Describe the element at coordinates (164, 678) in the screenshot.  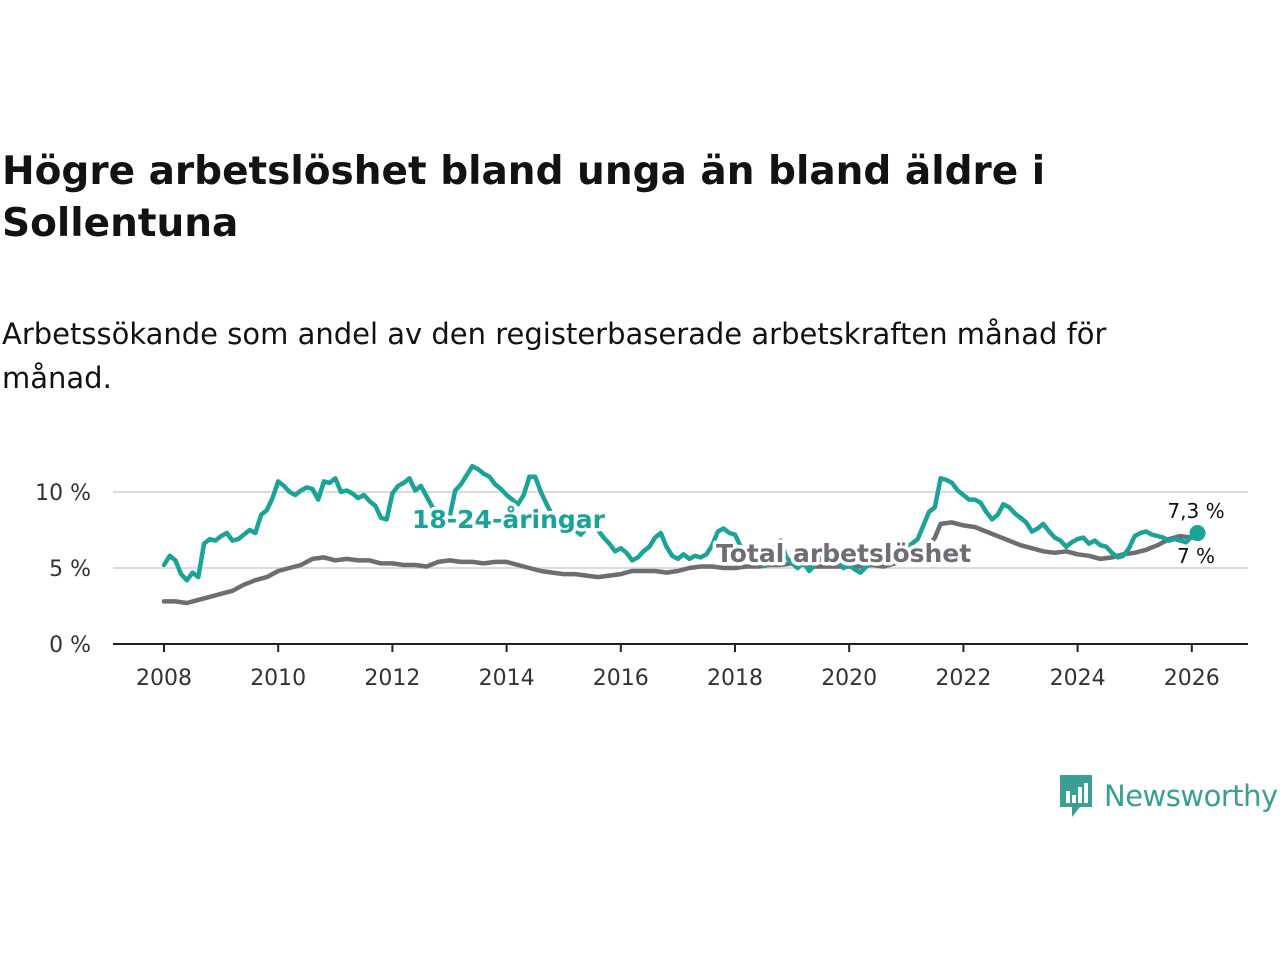
I see `x-tick-label: 2008` at that location.